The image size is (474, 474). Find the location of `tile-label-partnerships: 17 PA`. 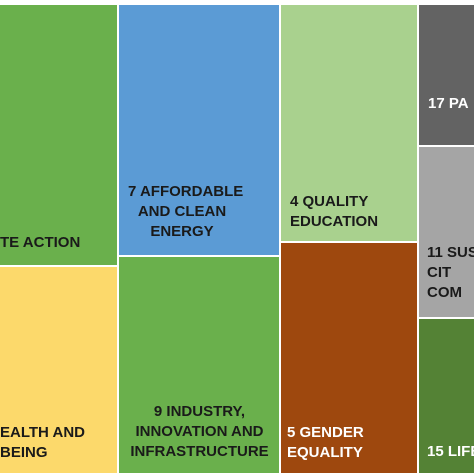

tile-label-partnerships: 17 PA is located at coordinates (448, 103).